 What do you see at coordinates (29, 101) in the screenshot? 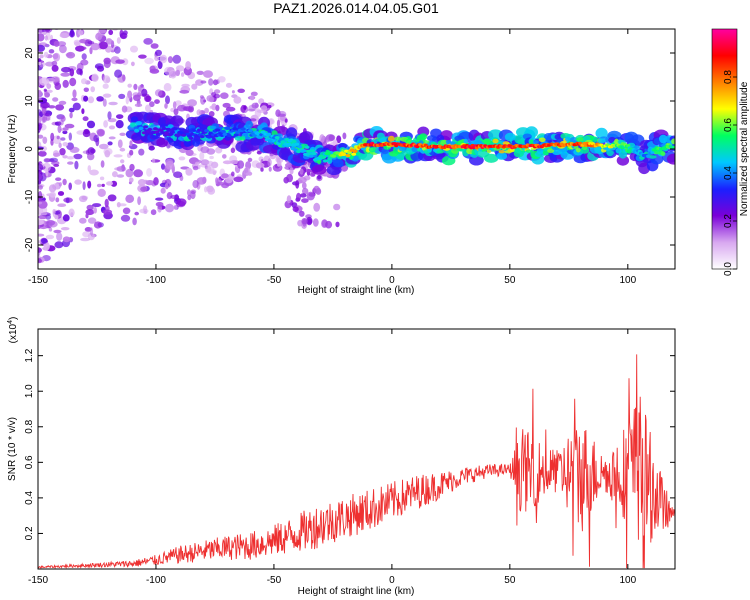
I see `y-tick-label: 10` at bounding box center [29, 101].